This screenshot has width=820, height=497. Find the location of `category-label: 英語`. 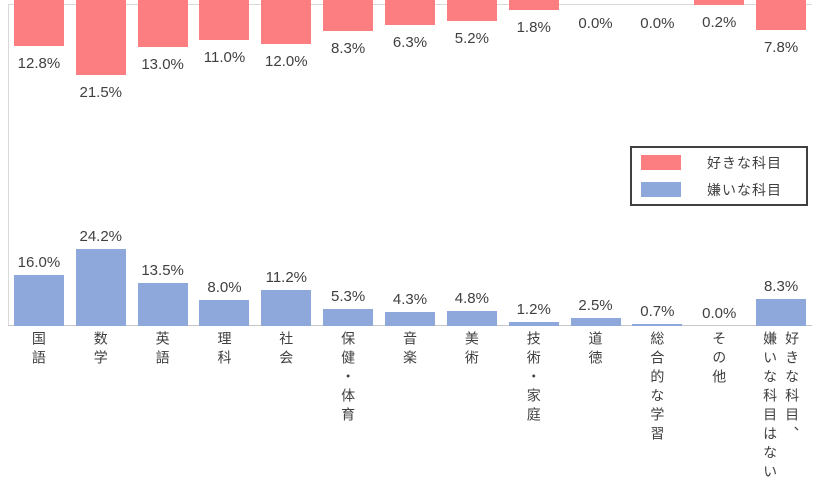

category-label: 英語 is located at coordinates (162, 350).